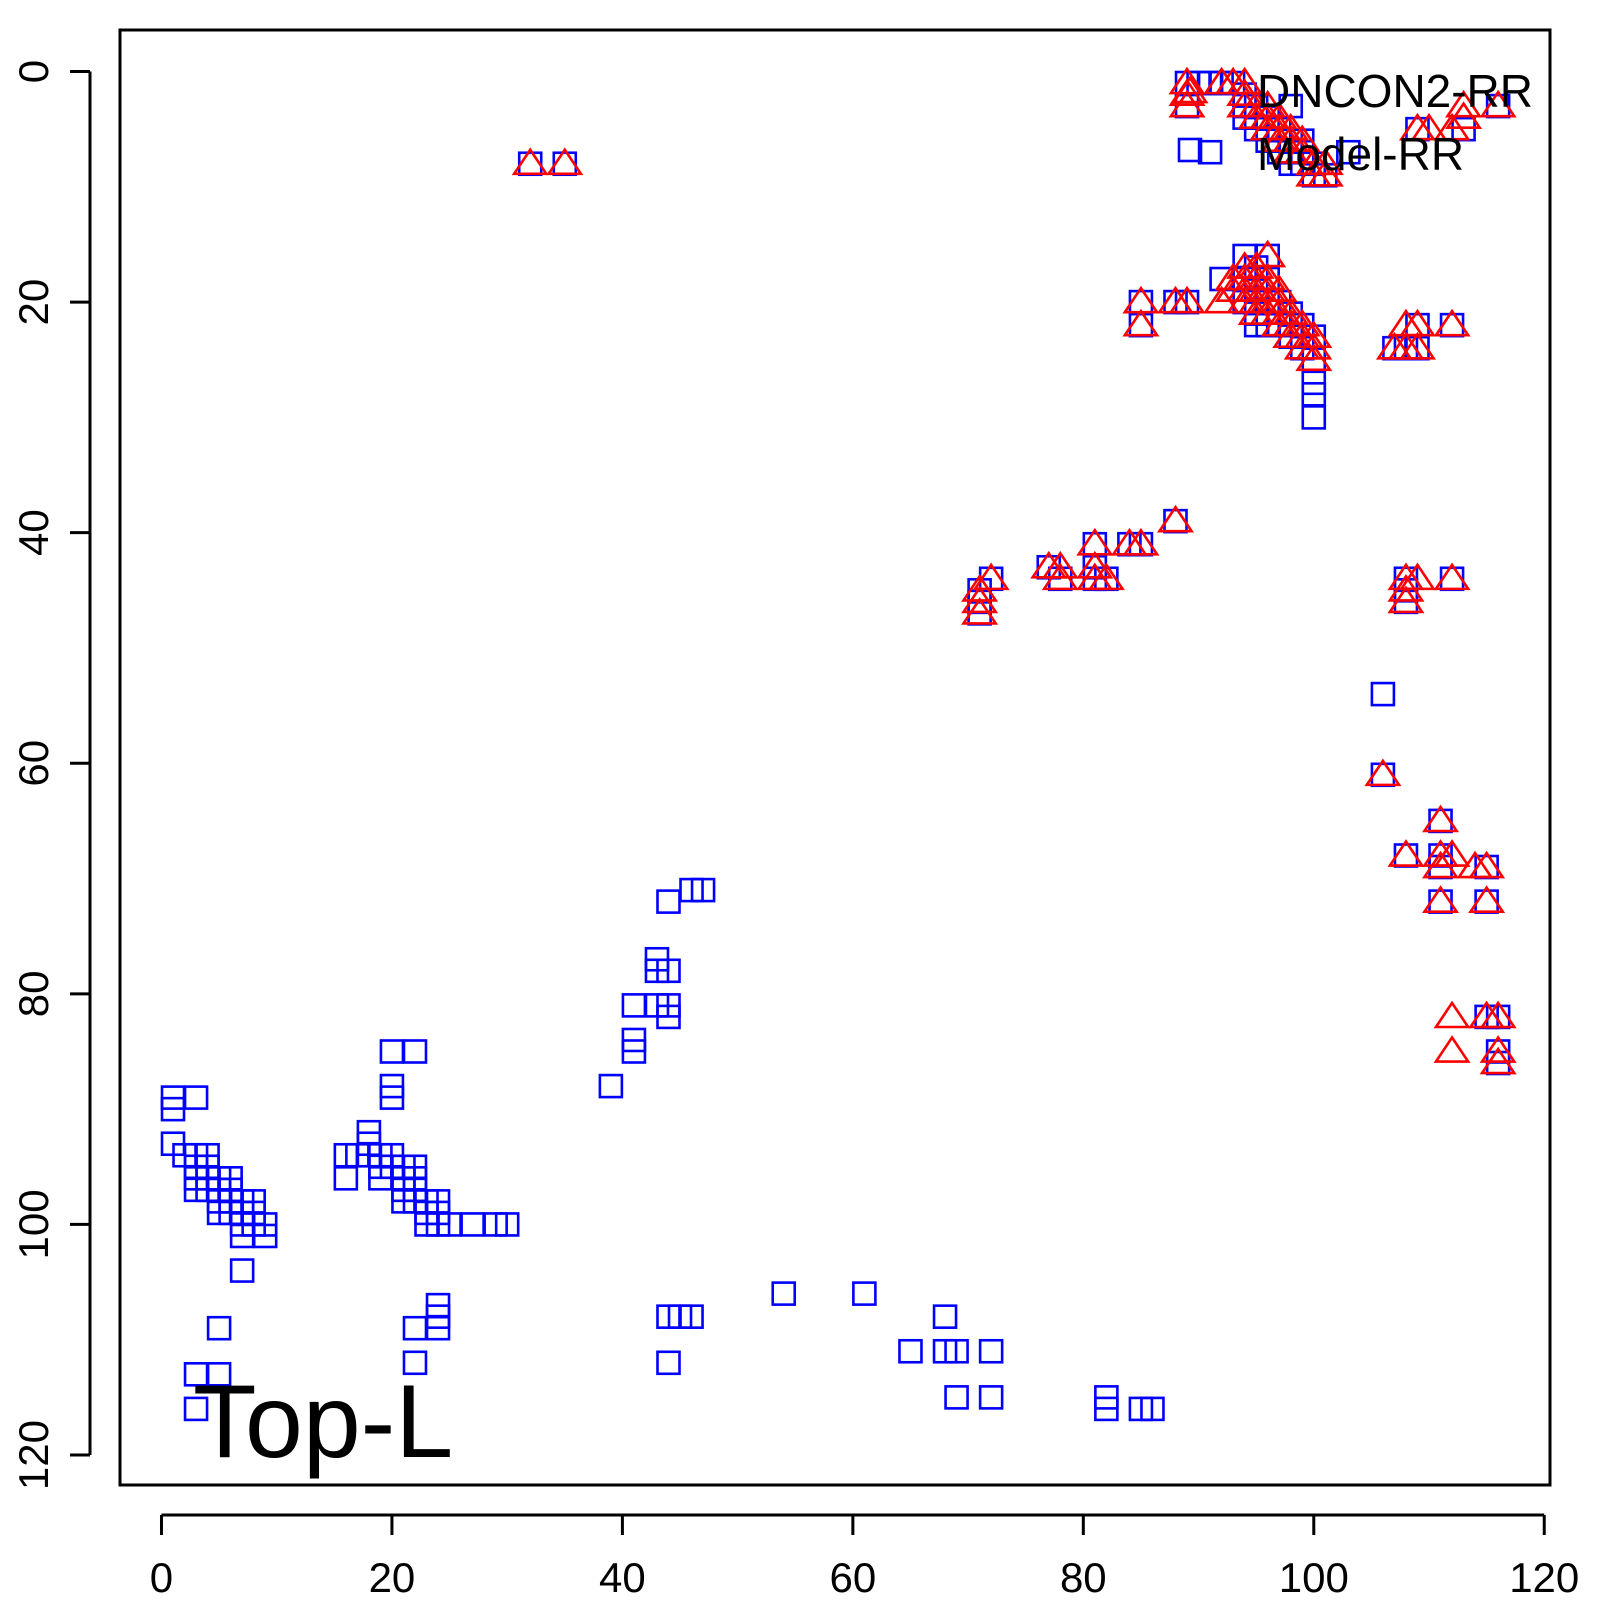 The image size is (1600, 1600). What do you see at coordinates (1544, 1577) in the screenshot?
I see `x-tick-label: 120` at bounding box center [1544, 1577].